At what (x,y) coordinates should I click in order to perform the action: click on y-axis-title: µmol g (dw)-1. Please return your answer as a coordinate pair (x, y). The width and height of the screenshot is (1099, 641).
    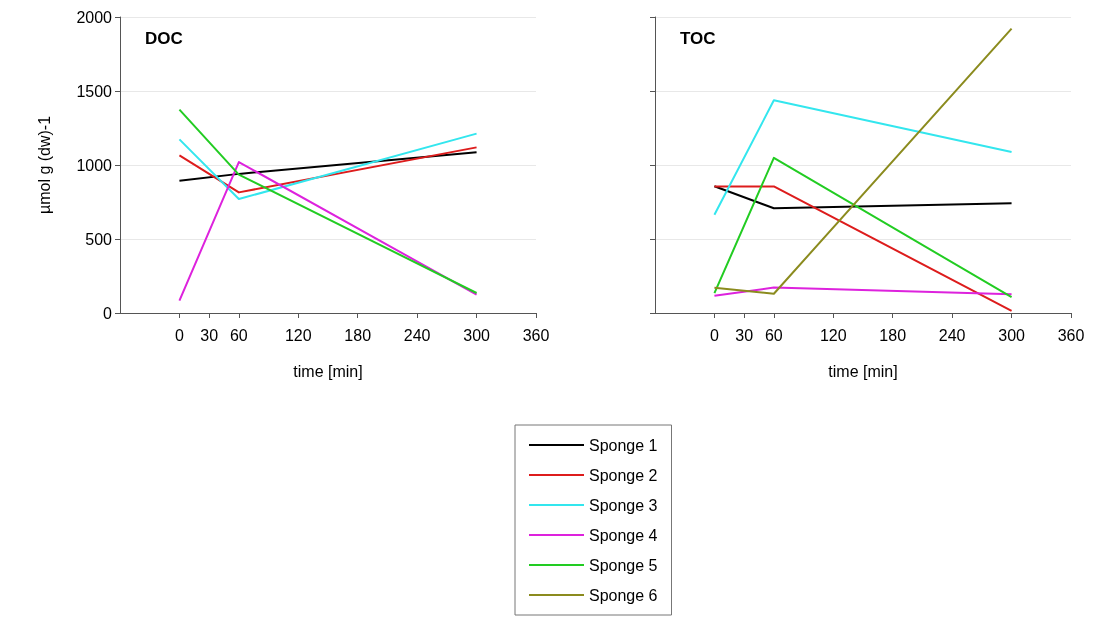
    Looking at the image, I should click on (44, 165).